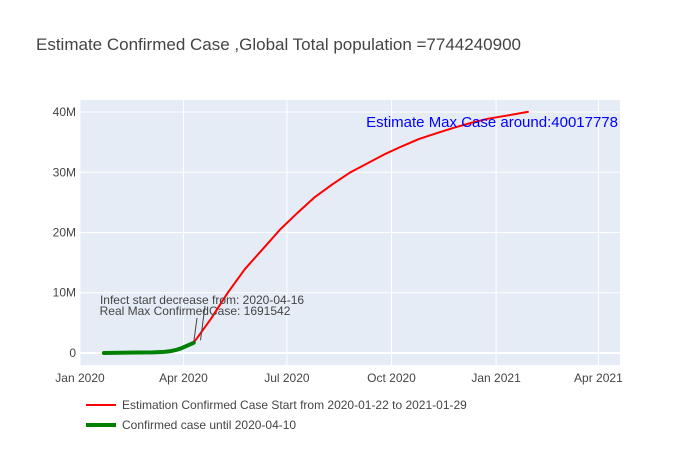 Image resolution: width=700 pixels, height=450 pixels. What do you see at coordinates (101, 405) in the screenshot?
I see `legend-swatch-estimation` at bounding box center [101, 405].